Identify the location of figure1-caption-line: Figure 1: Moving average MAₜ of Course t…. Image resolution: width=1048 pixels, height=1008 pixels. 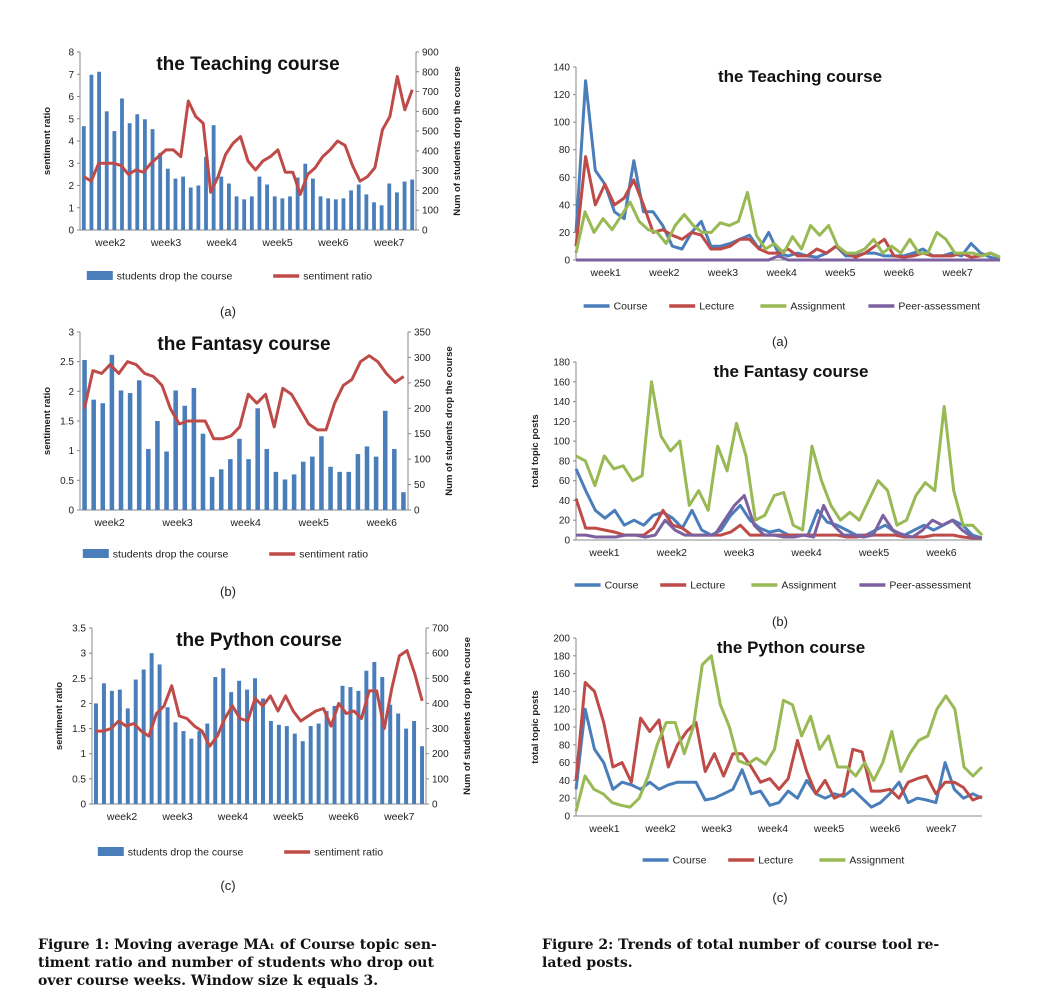
(237, 945).